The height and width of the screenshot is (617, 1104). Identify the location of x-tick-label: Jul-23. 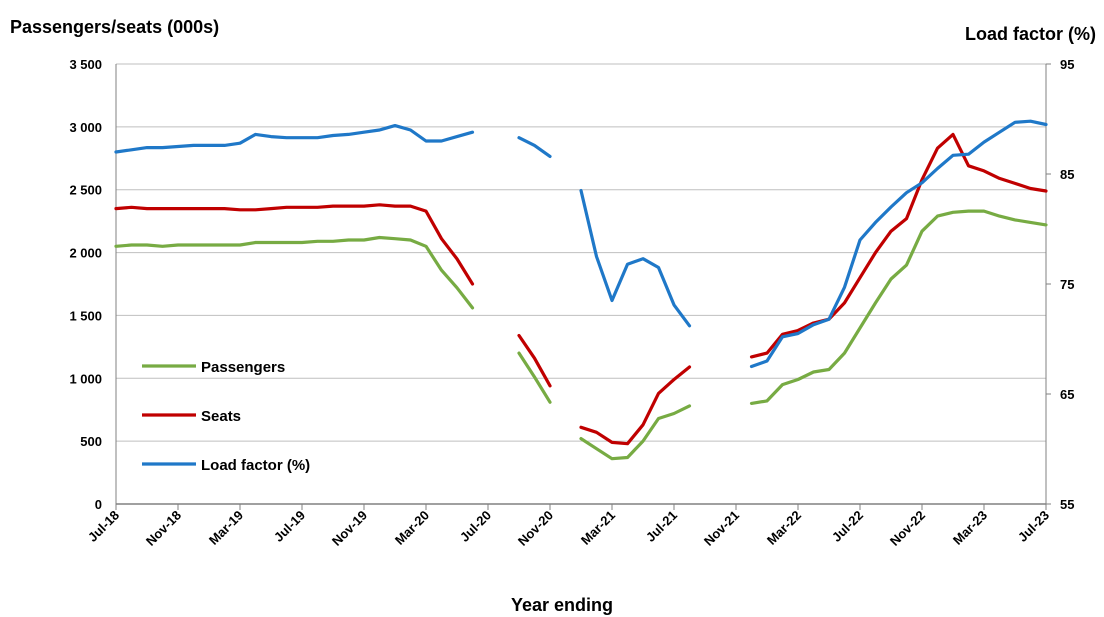
(1033, 526).